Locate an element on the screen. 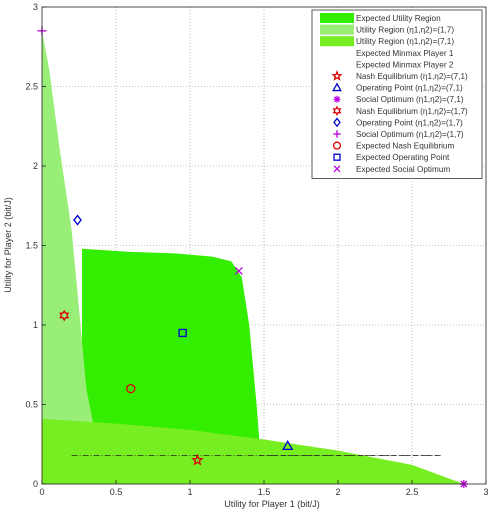 This screenshot has width=501, height=511. legend-item: Expected Operating Point is located at coordinates (391, 157).